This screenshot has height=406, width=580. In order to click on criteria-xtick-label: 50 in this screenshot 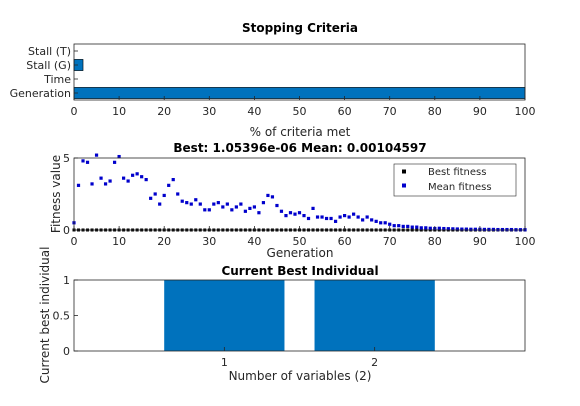, I will do `click(300, 111)`.